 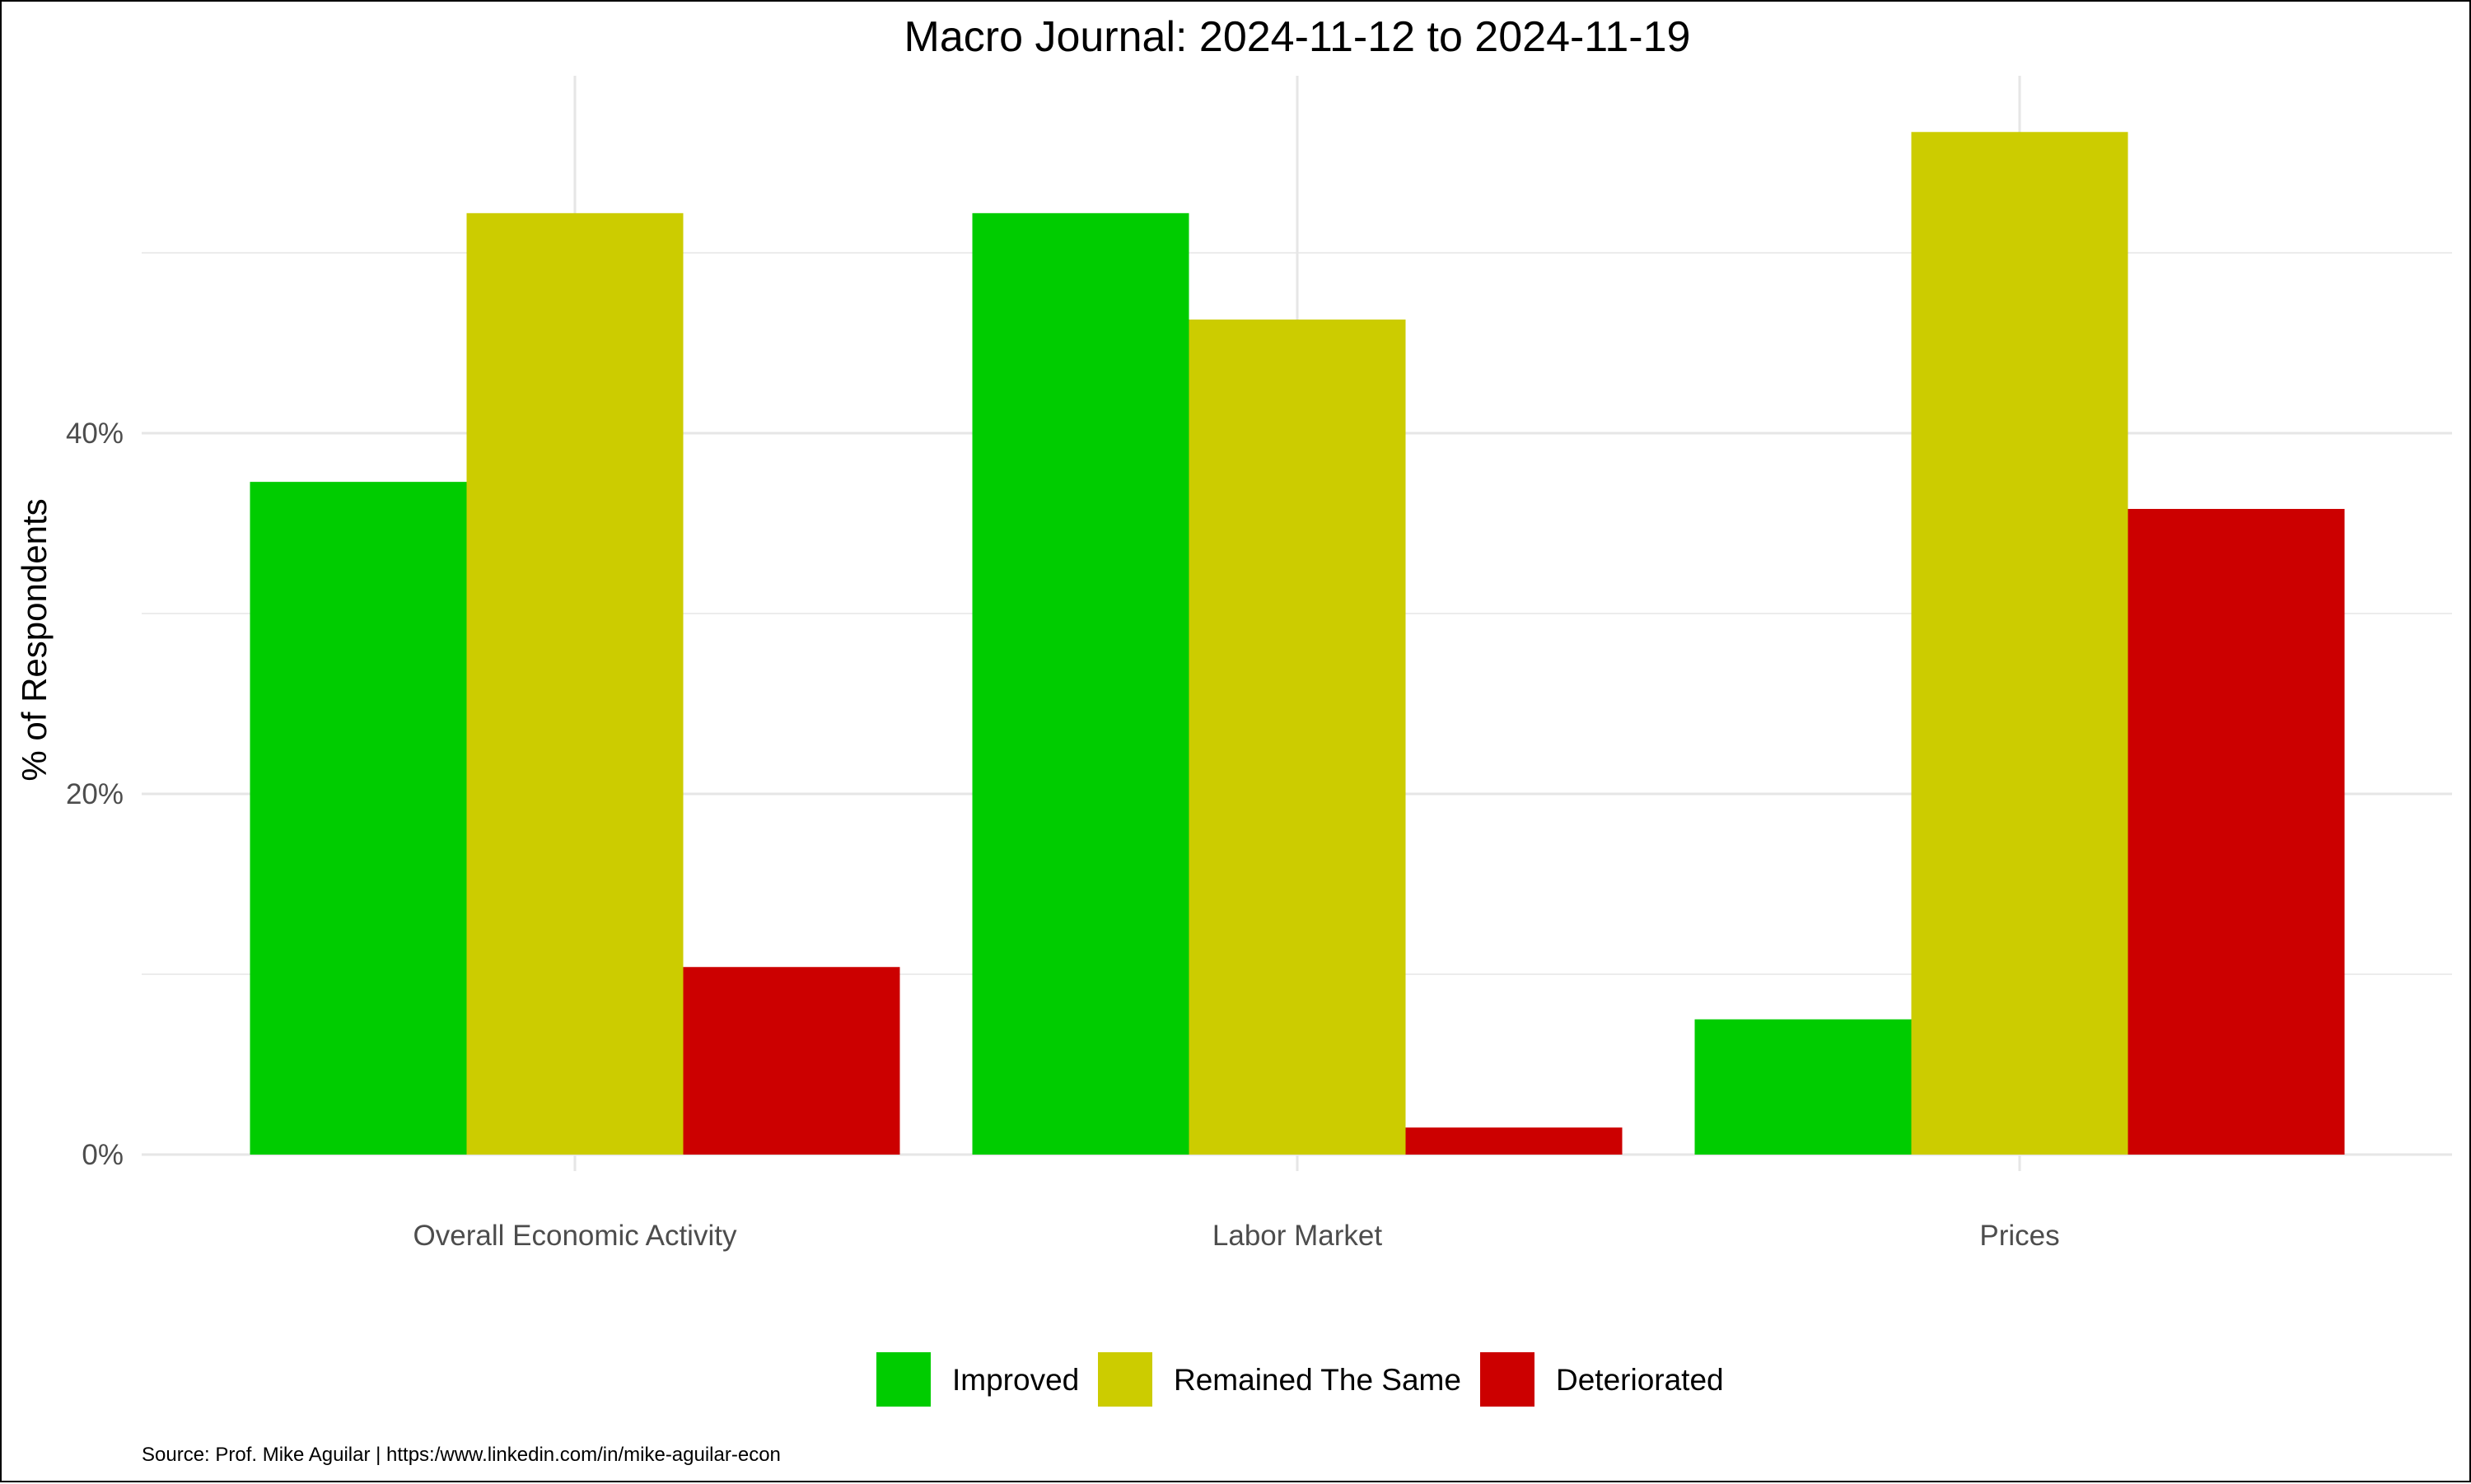 What do you see at coordinates (1015, 1380) in the screenshot?
I see `legend-label: Improved` at bounding box center [1015, 1380].